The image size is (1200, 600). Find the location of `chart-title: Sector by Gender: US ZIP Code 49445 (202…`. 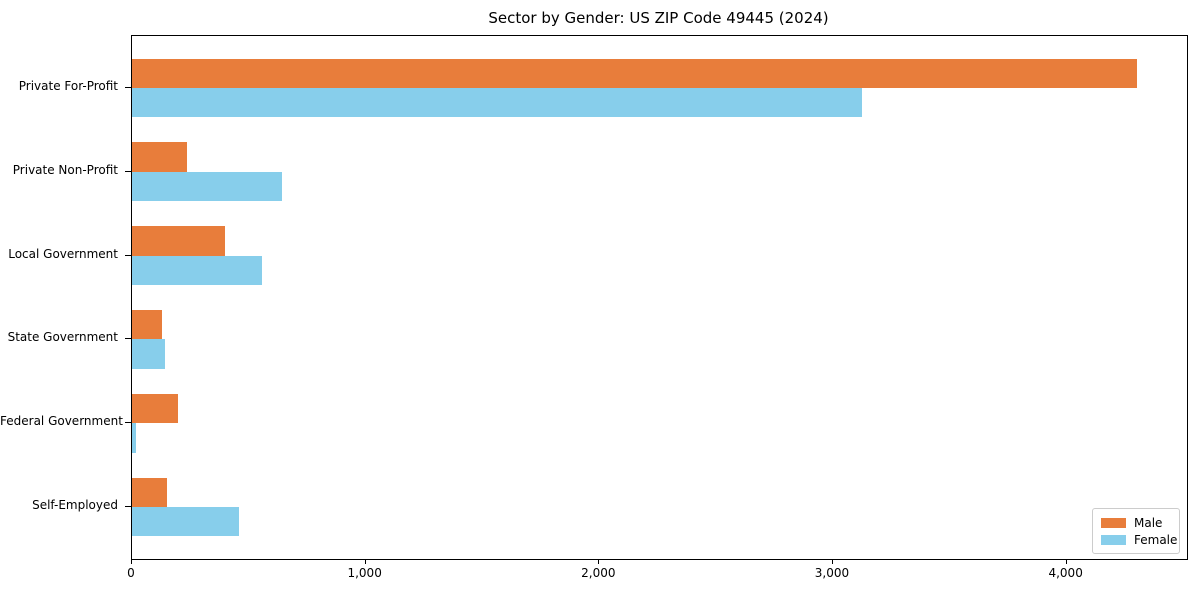

chart-title: Sector by Gender: US ZIP Code 49445 (202… is located at coordinates (658, 18).